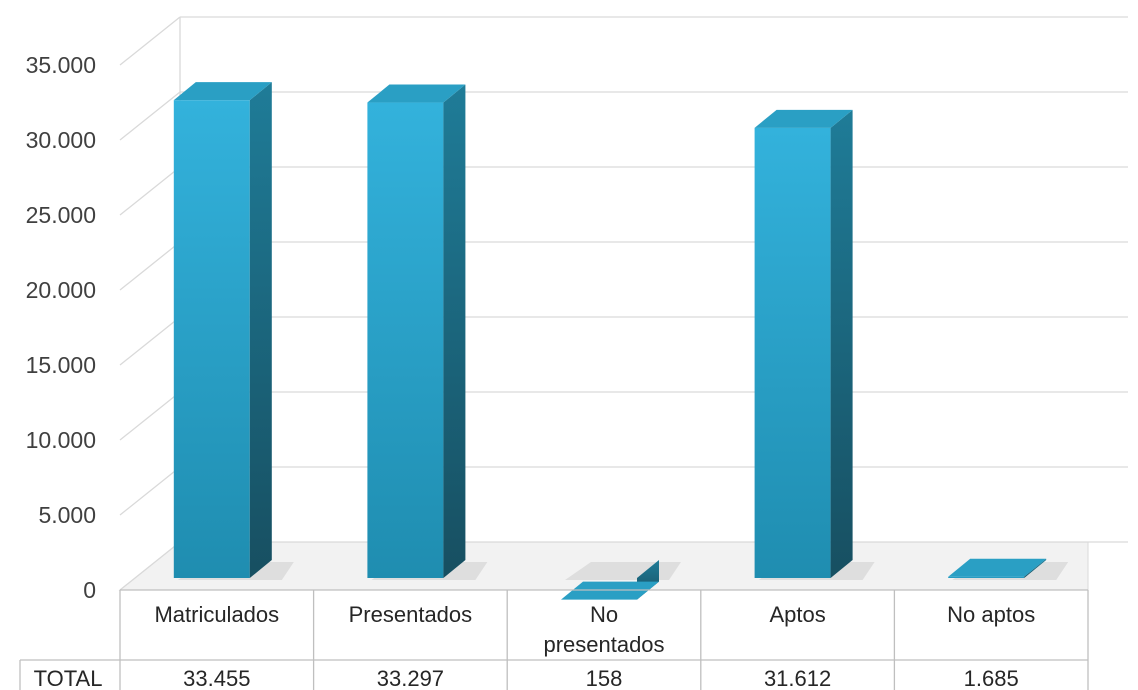 The width and height of the screenshot is (1138, 690). What do you see at coordinates (67, 515) in the screenshot?
I see `y-tick-label-1: 5.000` at bounding box center [67, 515].